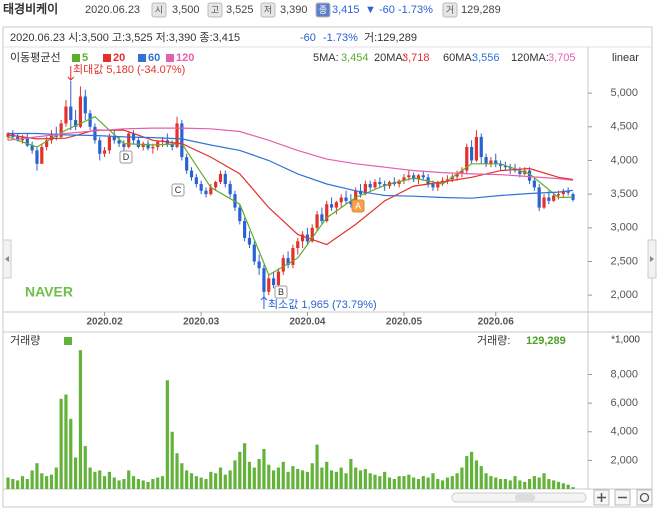 Image resolution: width=659 pixels, height=509 pixels. I want to click on header-icon-label: 저, so click(268, 10).